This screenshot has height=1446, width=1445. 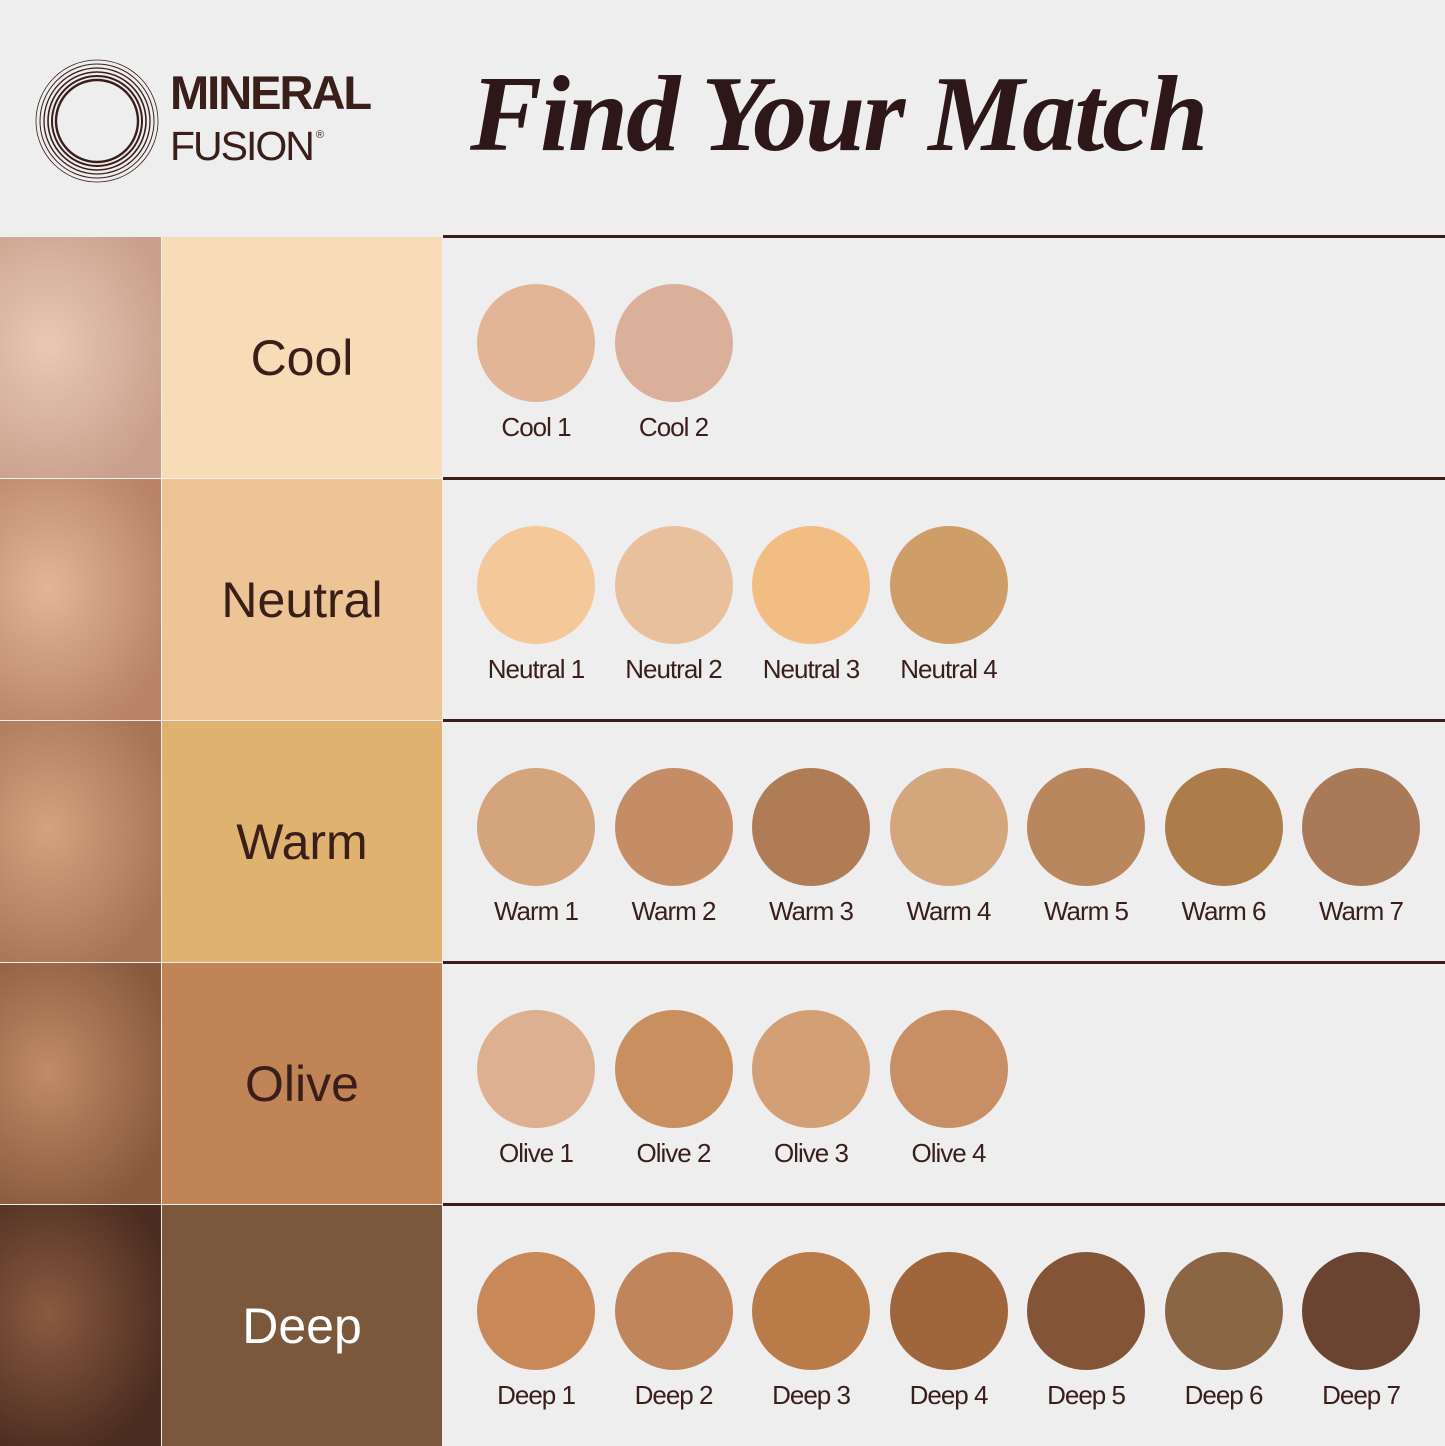 I want to click on shade-name: Deep 3, so click(x=811, y=1395).